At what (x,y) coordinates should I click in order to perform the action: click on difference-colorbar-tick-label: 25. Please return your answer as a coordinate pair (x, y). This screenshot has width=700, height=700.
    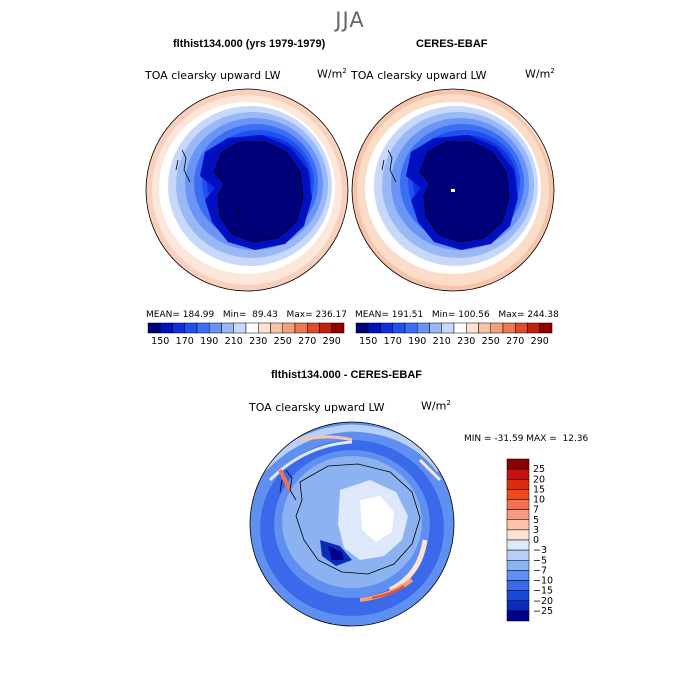
    Looking at the image, I should click on (539, 469).